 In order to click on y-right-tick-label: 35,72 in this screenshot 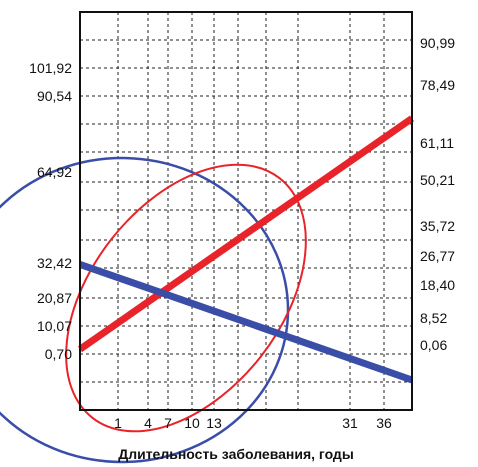, I will do `click(437, 226)`.